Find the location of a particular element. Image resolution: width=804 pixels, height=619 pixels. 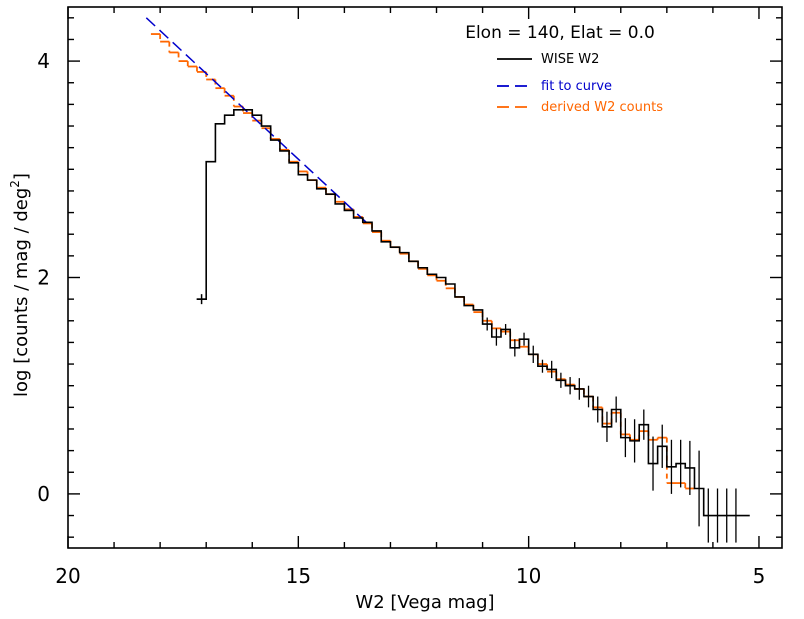

chart-title: Elon = 140, Elat = 0.0 is located at coordinates (560, 33).